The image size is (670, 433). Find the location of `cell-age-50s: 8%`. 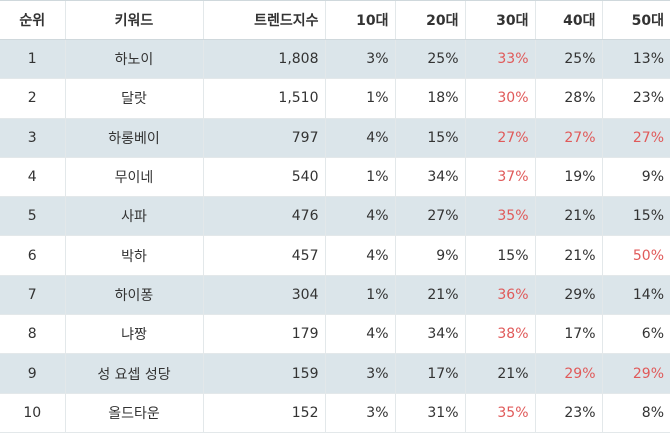

cell-age-50s: 8% is located at coordinates (635, 413).